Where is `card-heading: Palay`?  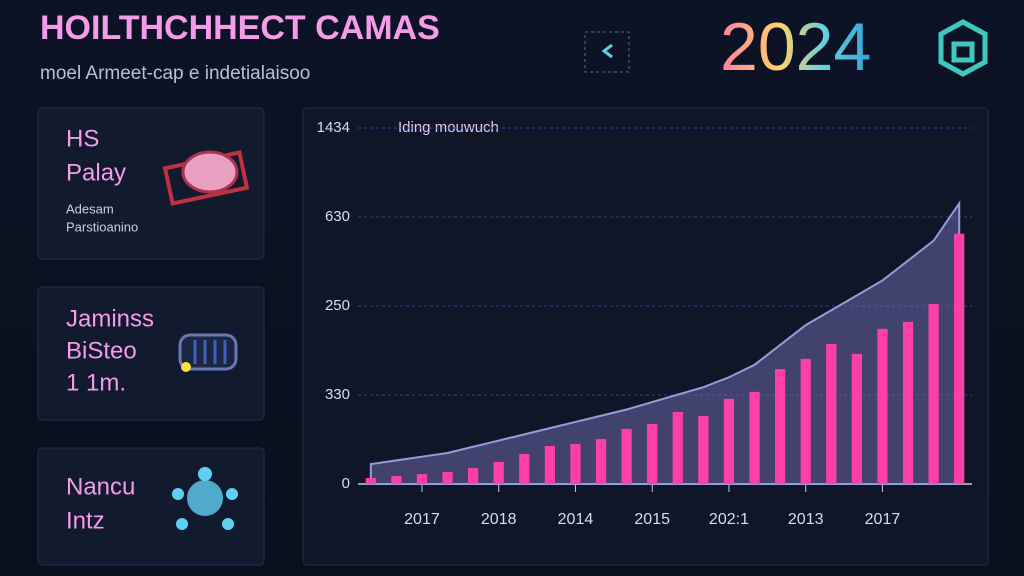
card-heading: Palay is located at coordinates (96, 172).